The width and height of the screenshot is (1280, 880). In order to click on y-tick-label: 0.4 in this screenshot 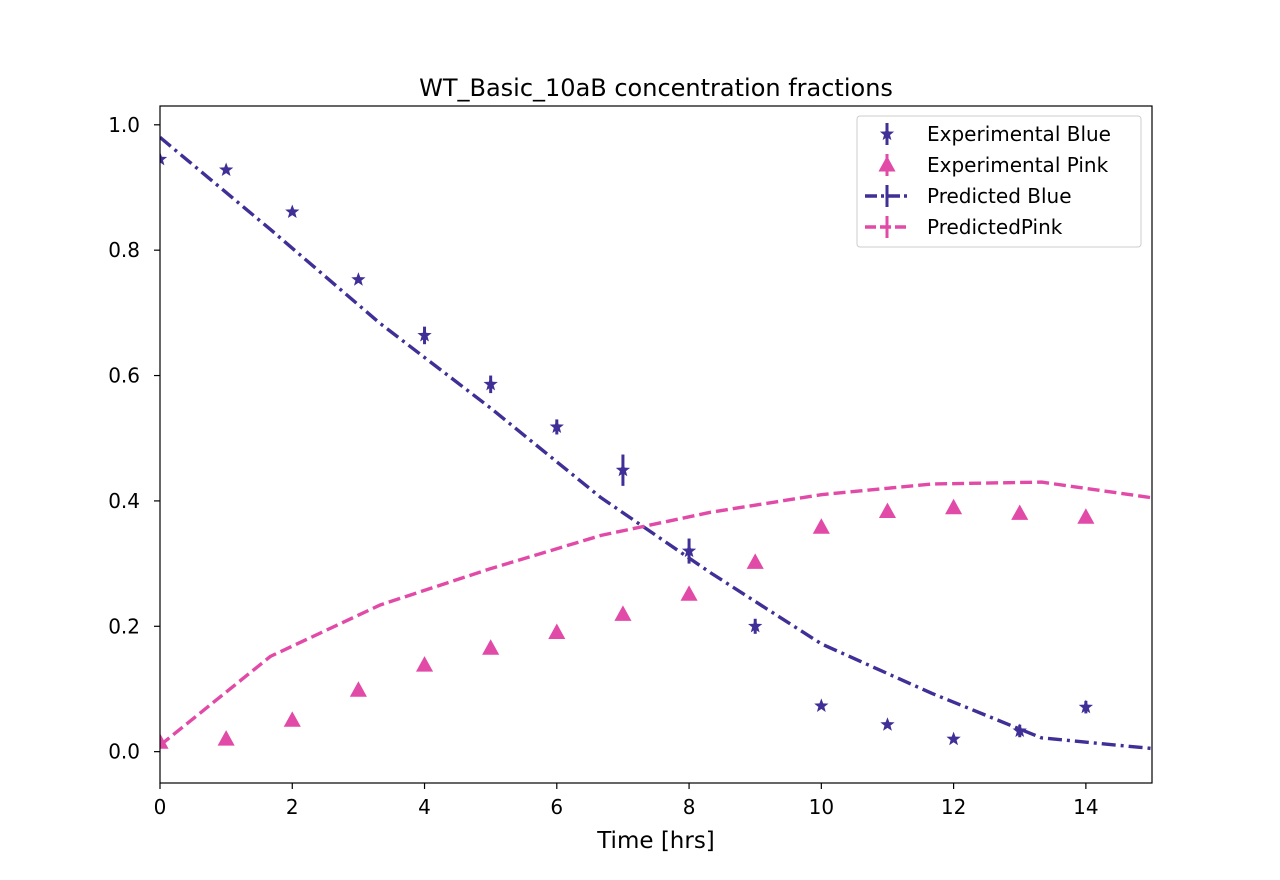, I will do `click(124, 501)`.